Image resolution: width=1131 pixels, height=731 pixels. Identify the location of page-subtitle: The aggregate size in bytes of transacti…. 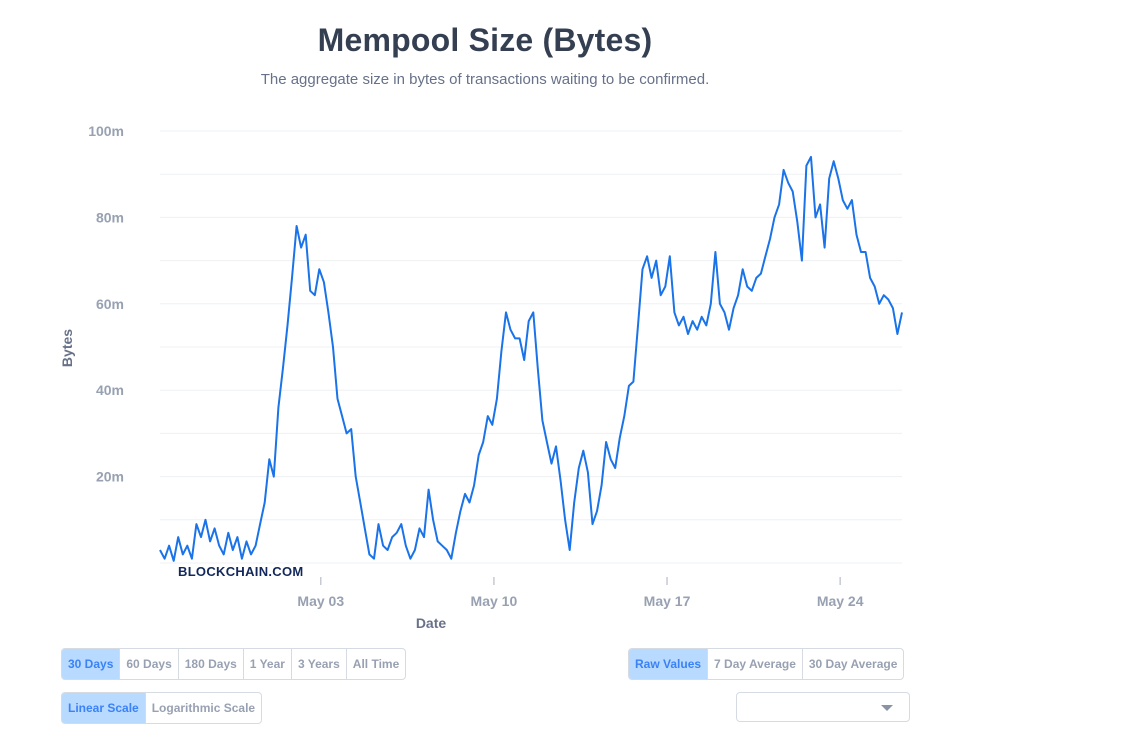
(485, 79).